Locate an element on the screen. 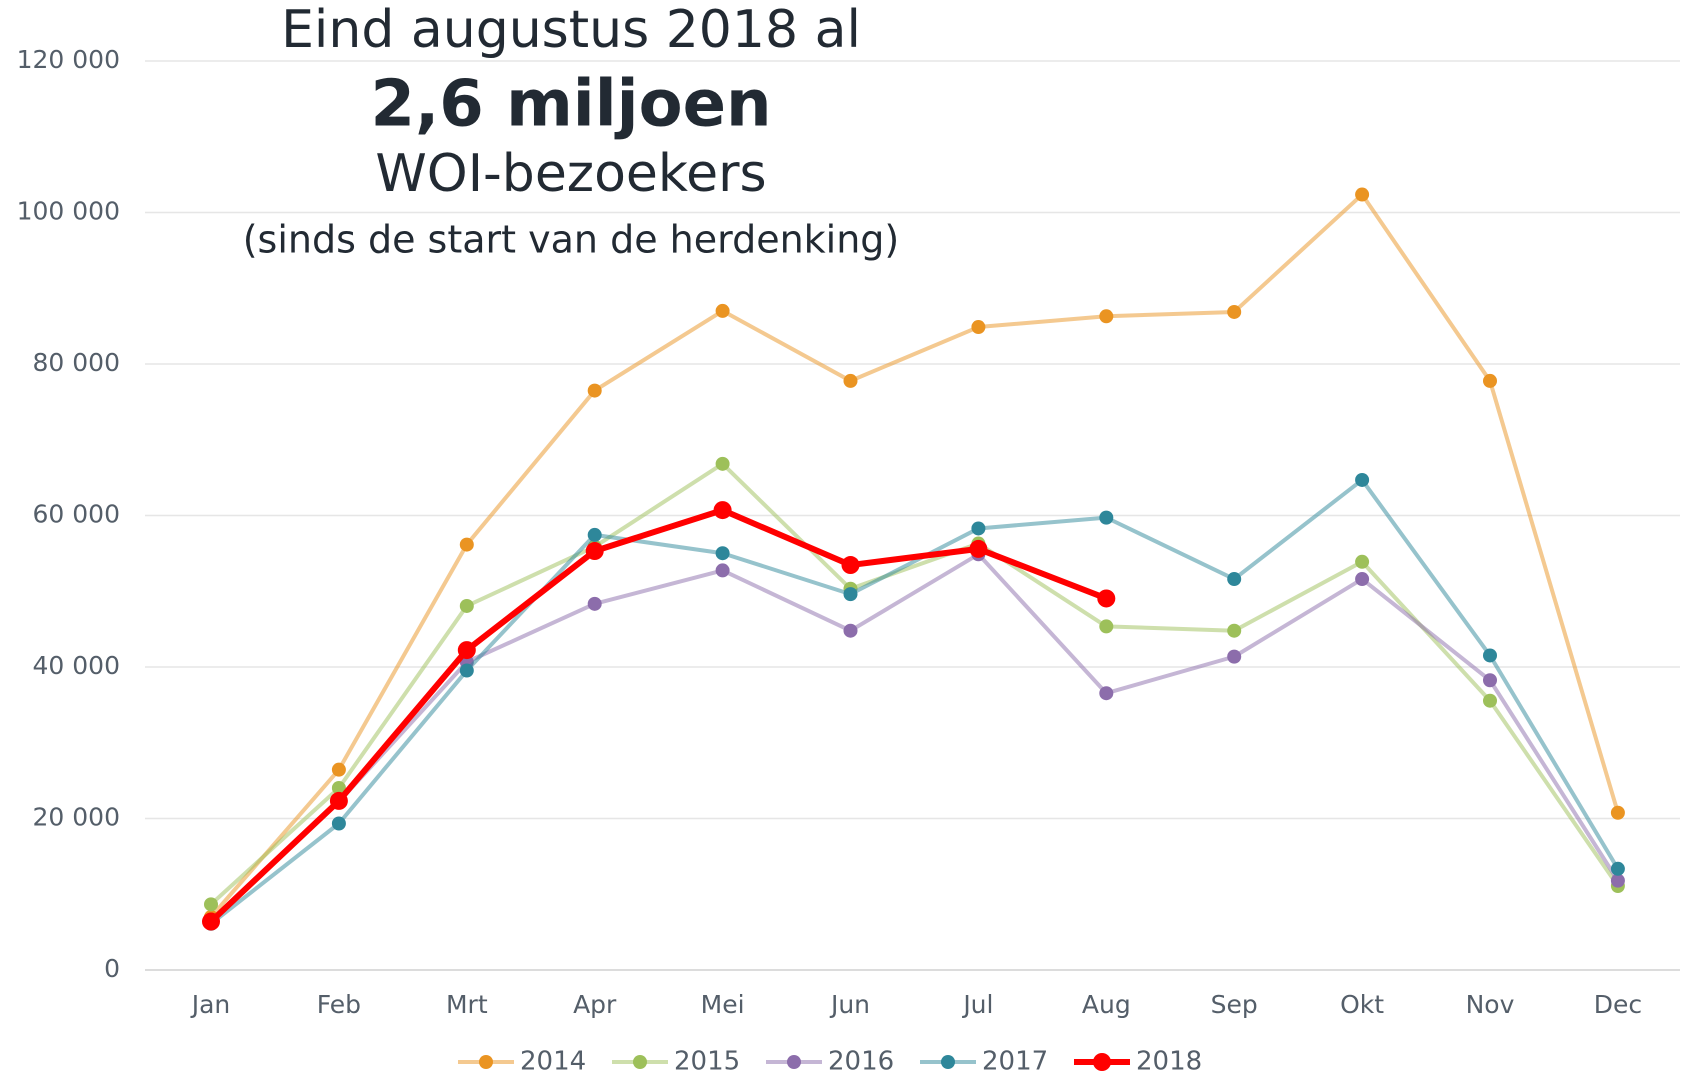 The height and width of the screenshot is (1074, 1686). y-tick-label: 60 000 is located at coordinates (76, 514).